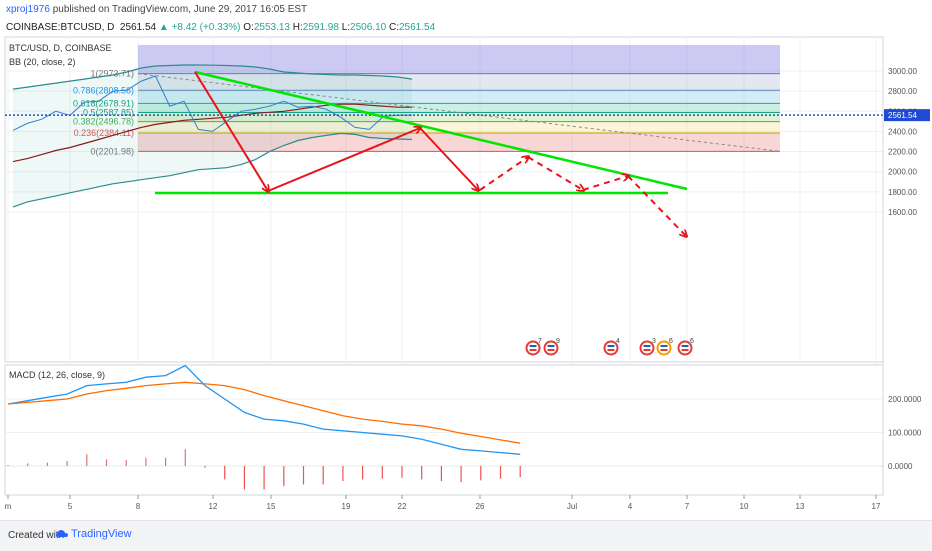  What do you see at coordinates (466, 535) in the screenshot?
I see `footer-bar: Created with TradingView` at bounding box center [466, 535].